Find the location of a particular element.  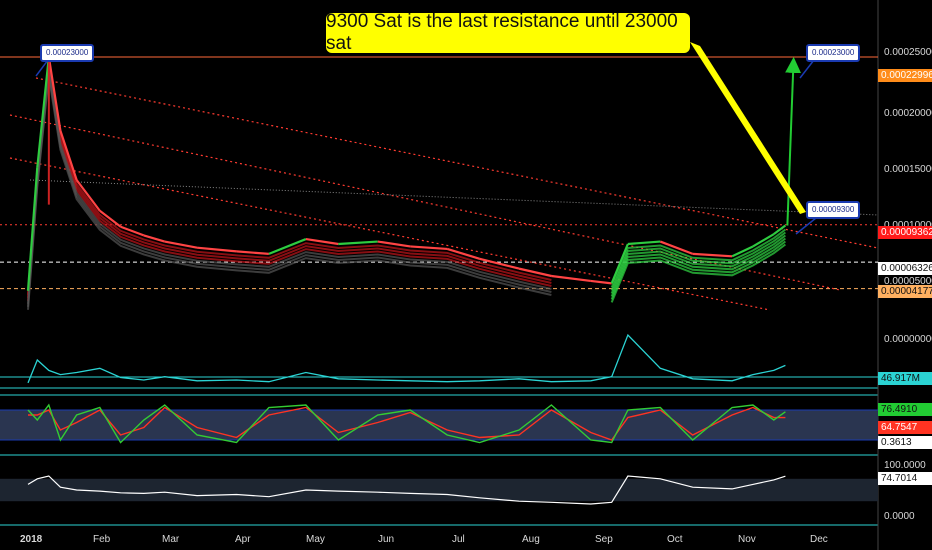

rsi-line is located at coordinates (406, 490).